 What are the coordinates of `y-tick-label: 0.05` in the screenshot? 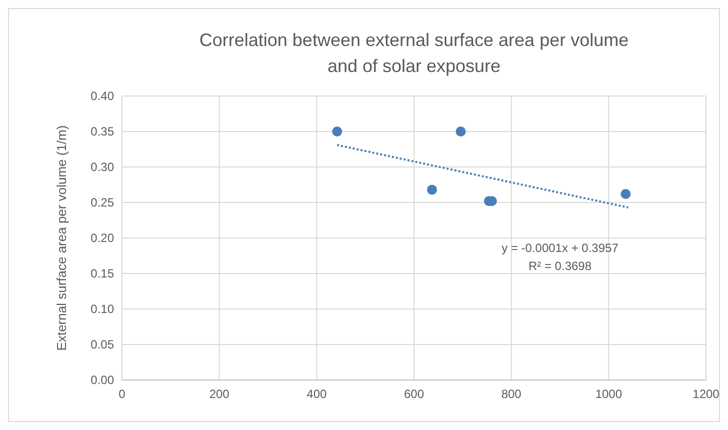 It's located at (102, 345).